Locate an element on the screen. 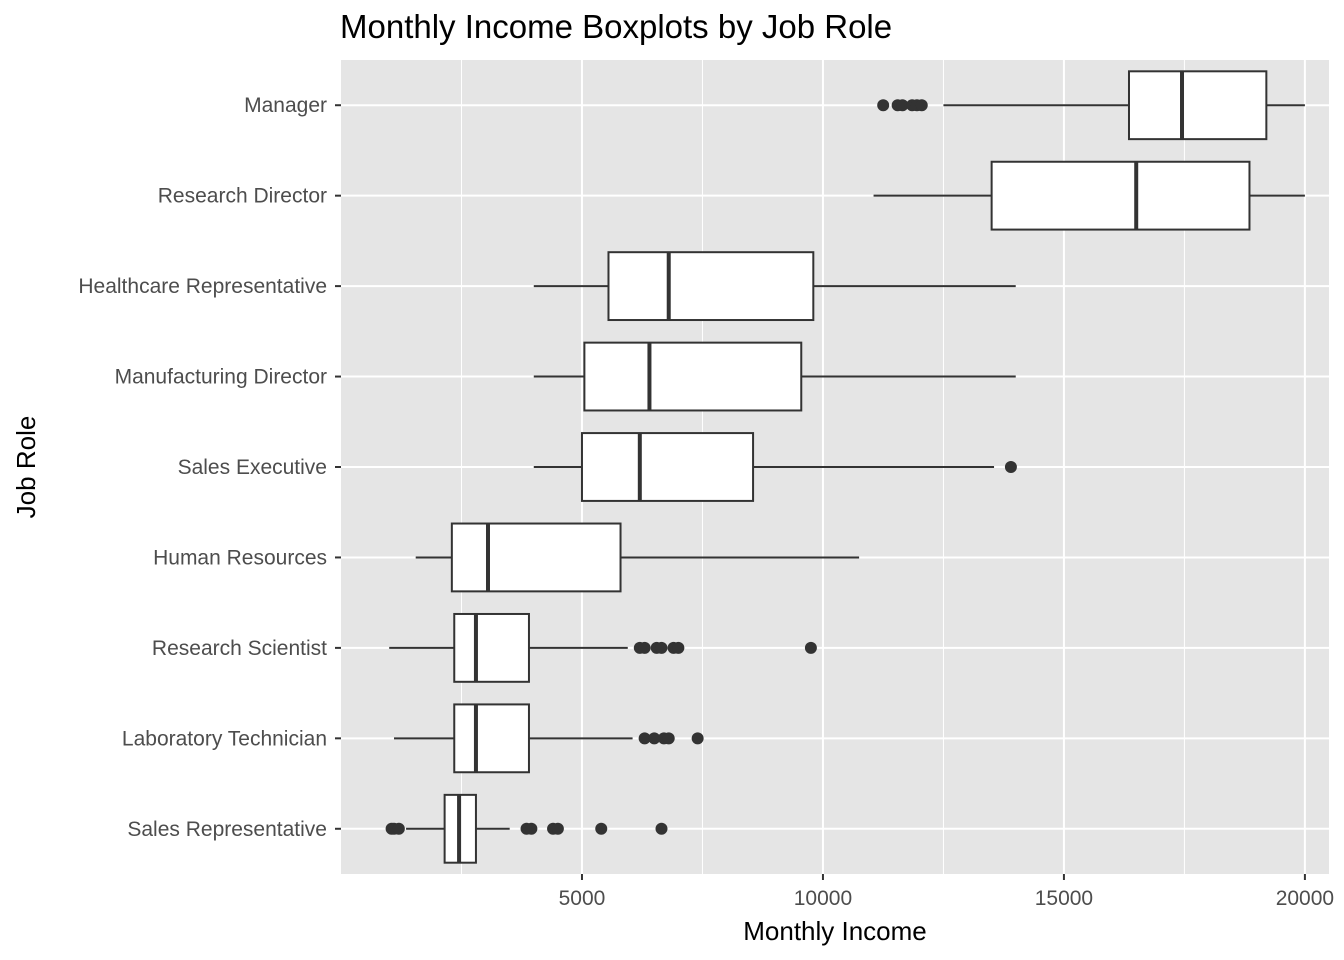  y-tick-label: Human Resources is located at coordinates (240, 557).